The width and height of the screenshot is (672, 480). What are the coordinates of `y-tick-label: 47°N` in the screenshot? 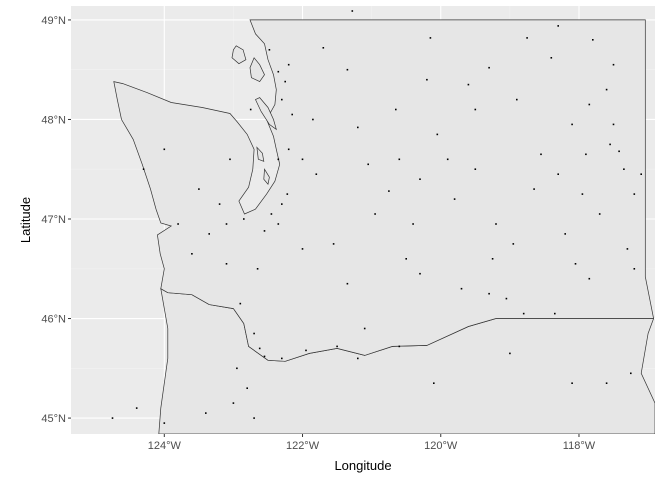 It's located at (53, 220).